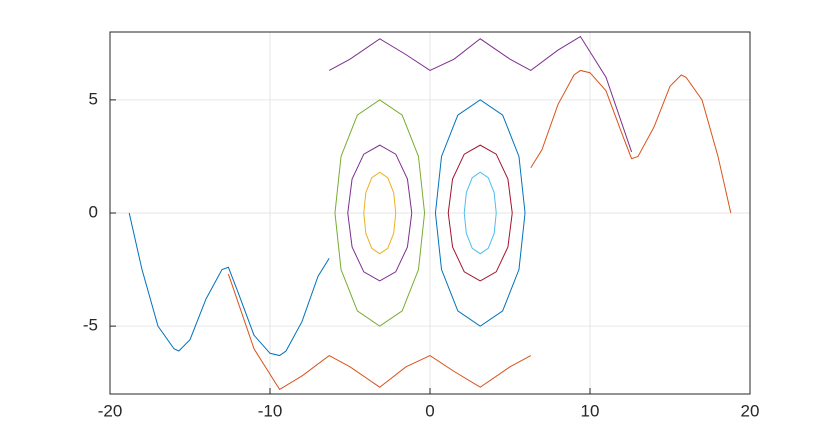 This screenshot has height=443, width=830. Describe the element at coordinates (590, 410) in the screenshot. I see `x-tick-label: 10` at that location.